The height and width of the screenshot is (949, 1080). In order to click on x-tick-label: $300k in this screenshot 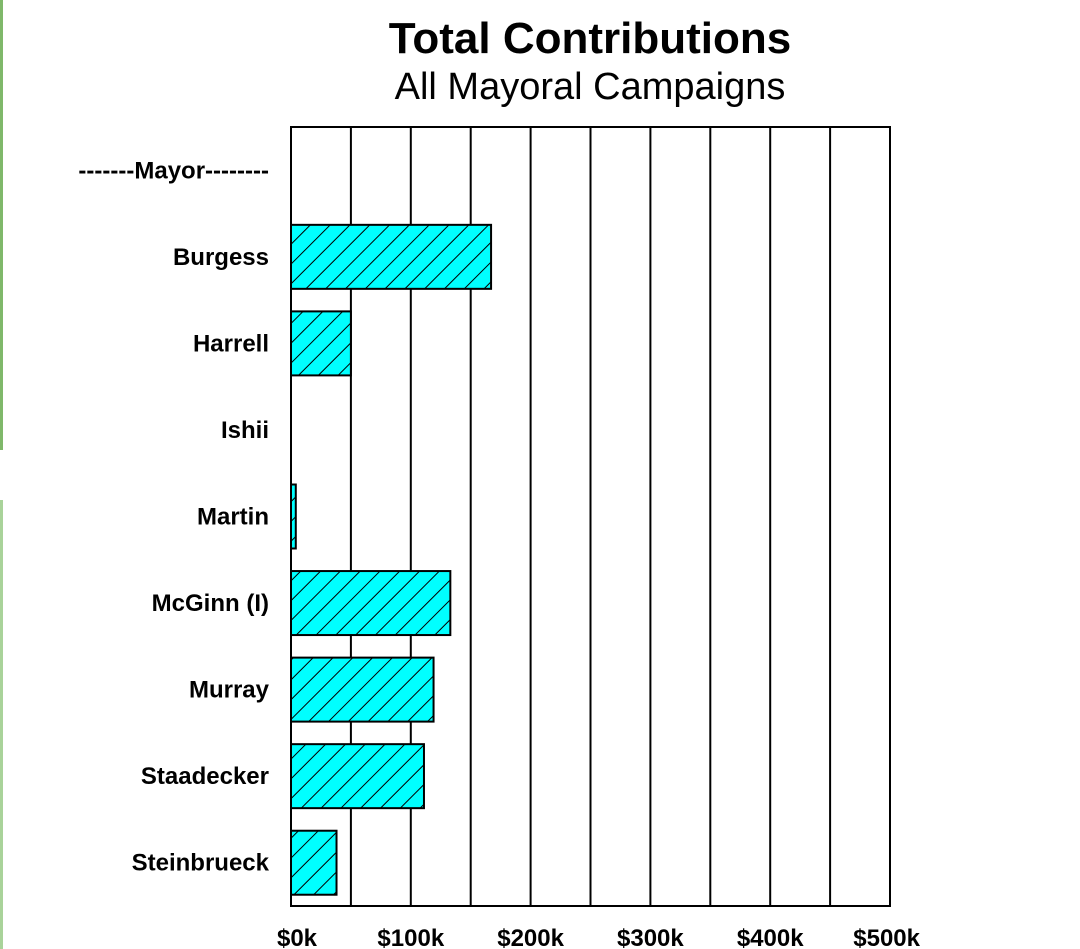, I will do `click(650, 937)`.